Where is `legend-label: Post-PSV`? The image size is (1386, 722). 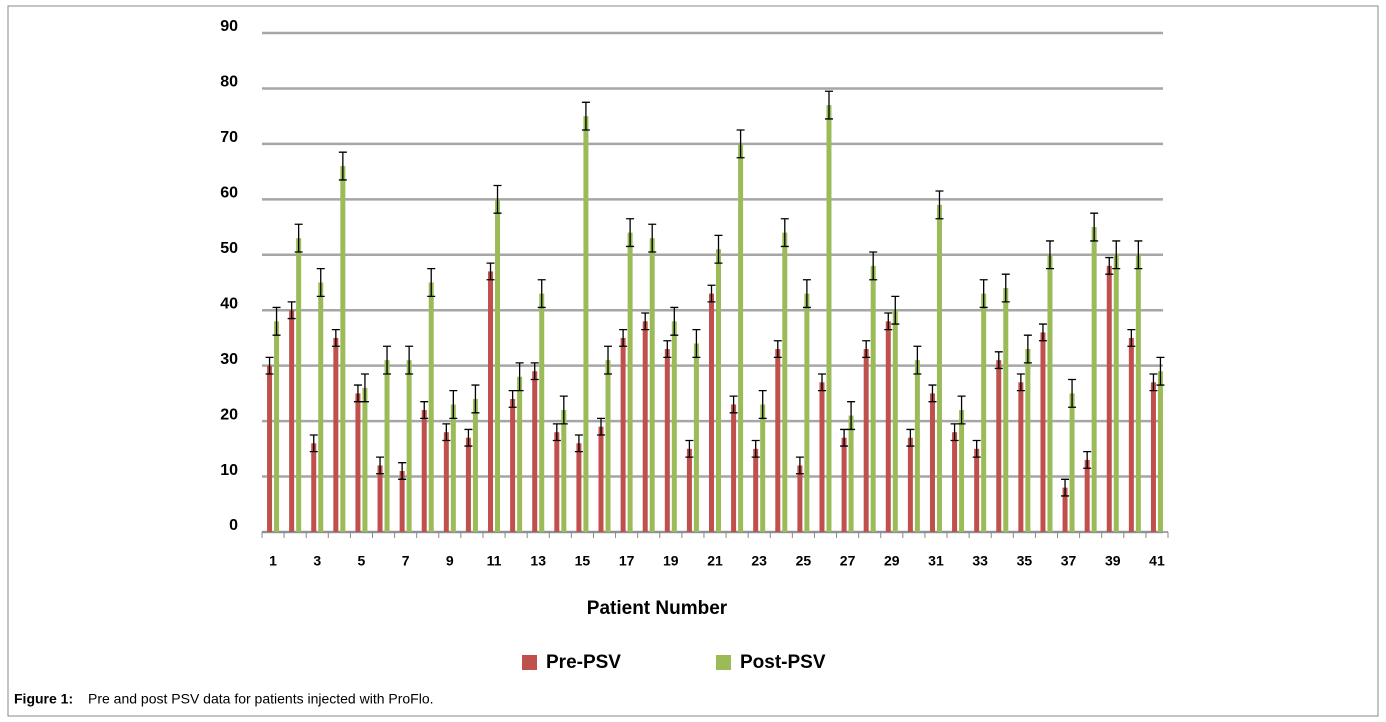 legend-label: Post-PSV is located at coordinates (783, 662).